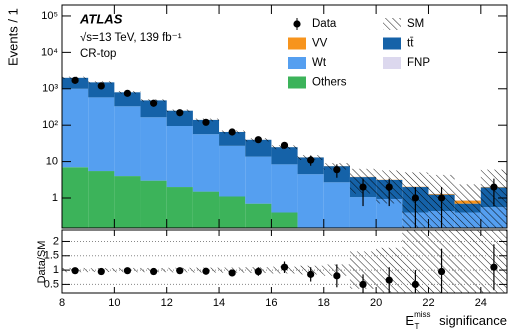  What do you see at coordinates (319, 63) in the screenshot?
I see `legend-label: Wt` at bounding box center [319, 63].